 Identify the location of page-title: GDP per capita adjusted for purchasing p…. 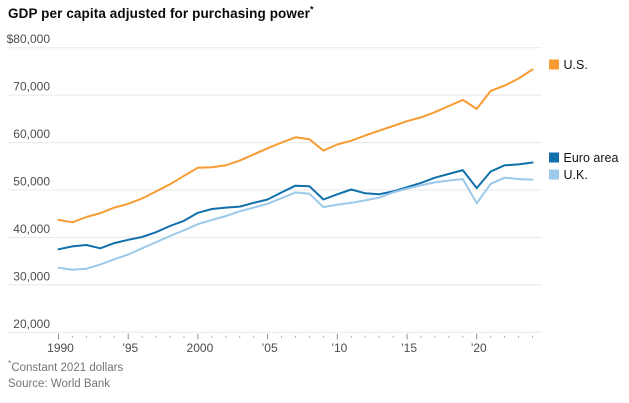
(161, 12).